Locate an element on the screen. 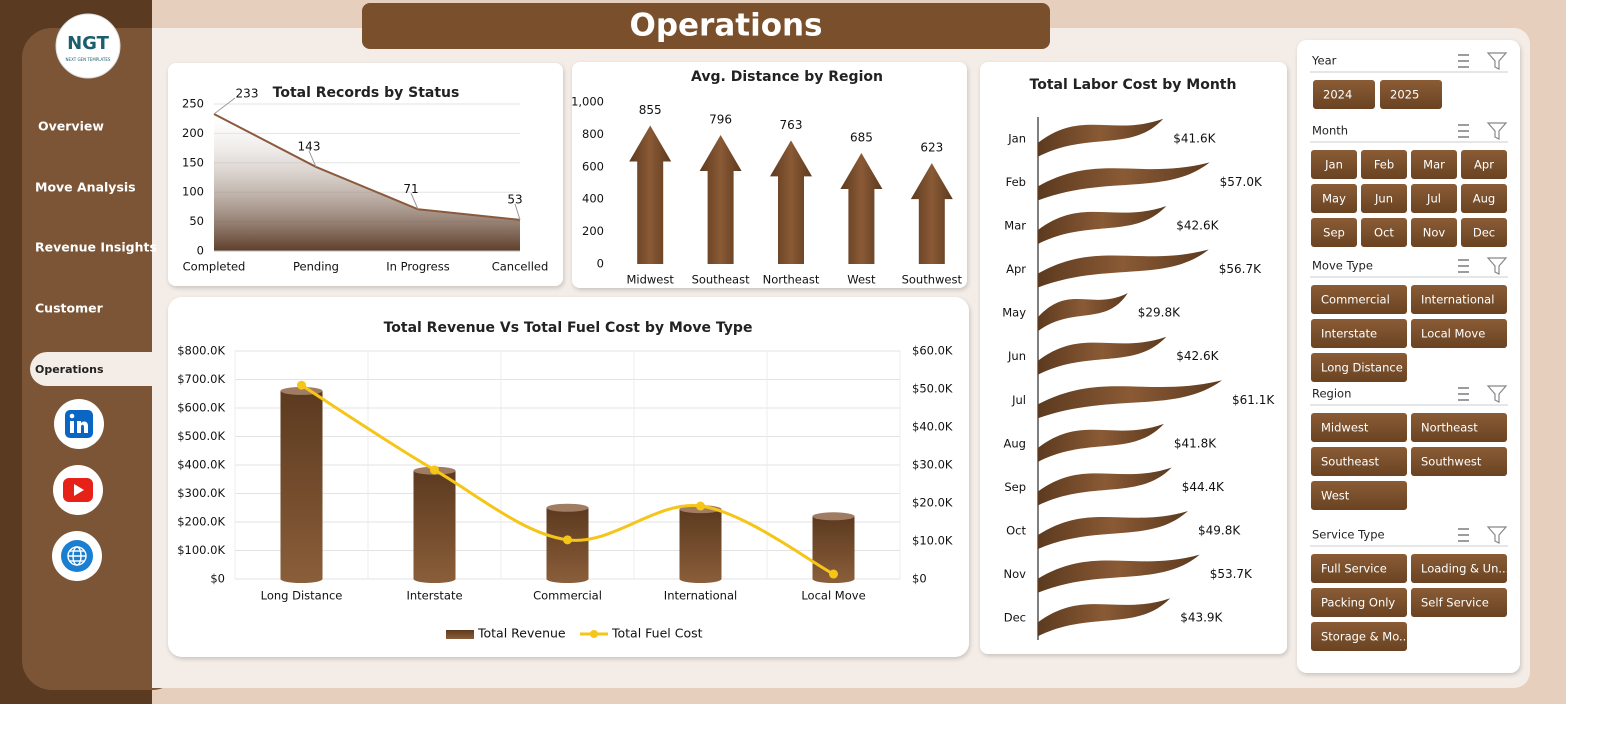 The image size is (1600, 741). slicer-button-label: Commercial is located at coordinates (1355, 300).